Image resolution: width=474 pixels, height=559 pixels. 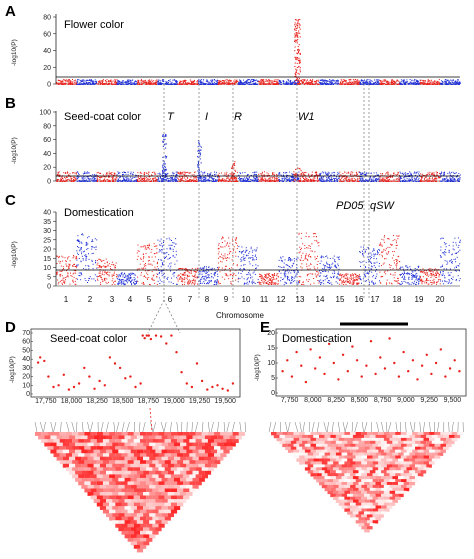 I want to click on y-tick-label: 60, so click(x=47, y=34).